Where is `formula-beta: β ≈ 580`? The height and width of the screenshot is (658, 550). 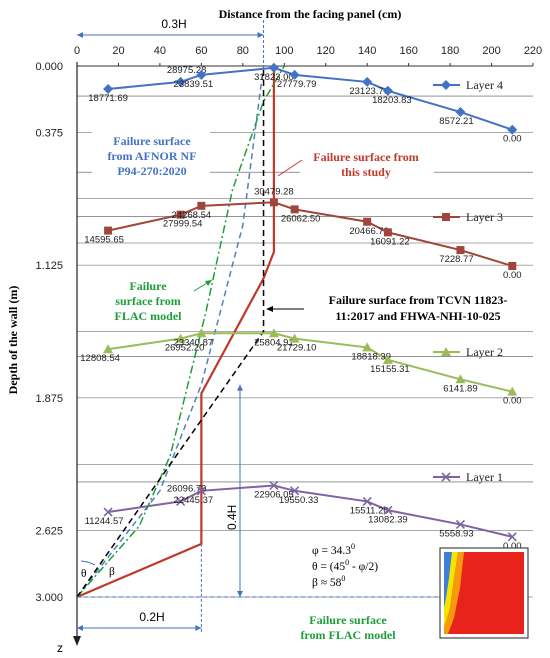 formula-beta: β ≈ 580 is located at coordinates (328, 581).